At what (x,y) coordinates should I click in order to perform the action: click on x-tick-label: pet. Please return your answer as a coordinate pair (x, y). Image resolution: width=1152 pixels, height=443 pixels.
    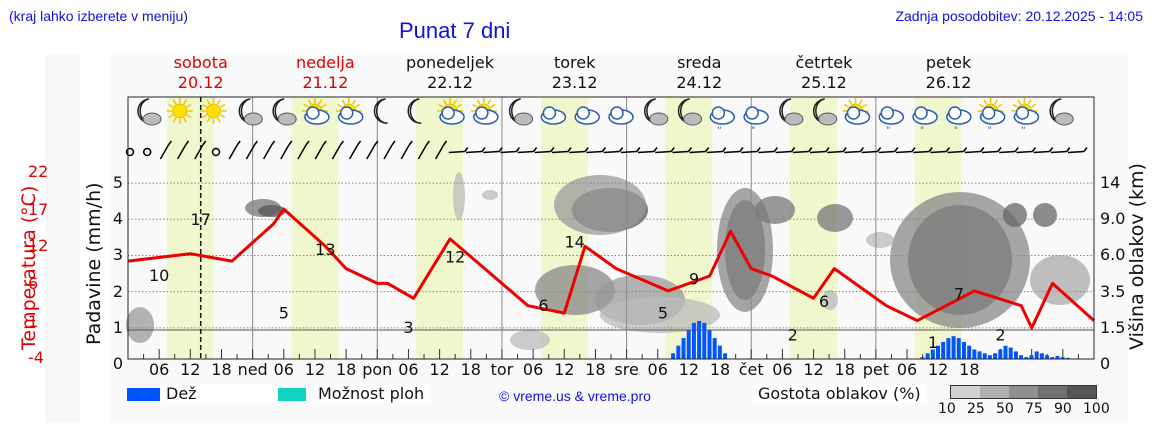
    Looking at the image, I should click on (875, 369).